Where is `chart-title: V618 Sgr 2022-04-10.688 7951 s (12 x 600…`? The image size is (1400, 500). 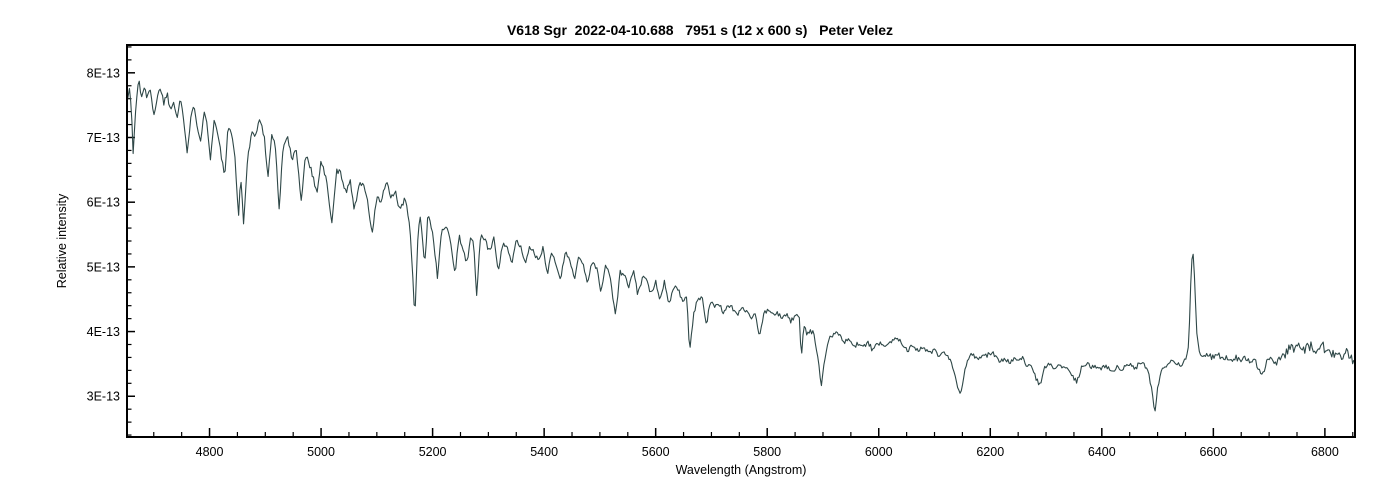 chart-title: V618 Sgr 2022-04-10.688 7951 s (12 x 600… is located at coordinates (700, 30).